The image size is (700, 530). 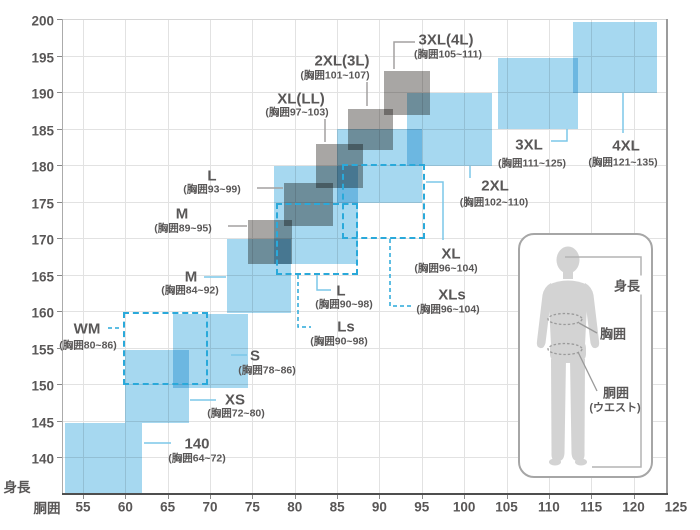 I want to click on y-tick-label-175: 175, so click(x=42, y=203).